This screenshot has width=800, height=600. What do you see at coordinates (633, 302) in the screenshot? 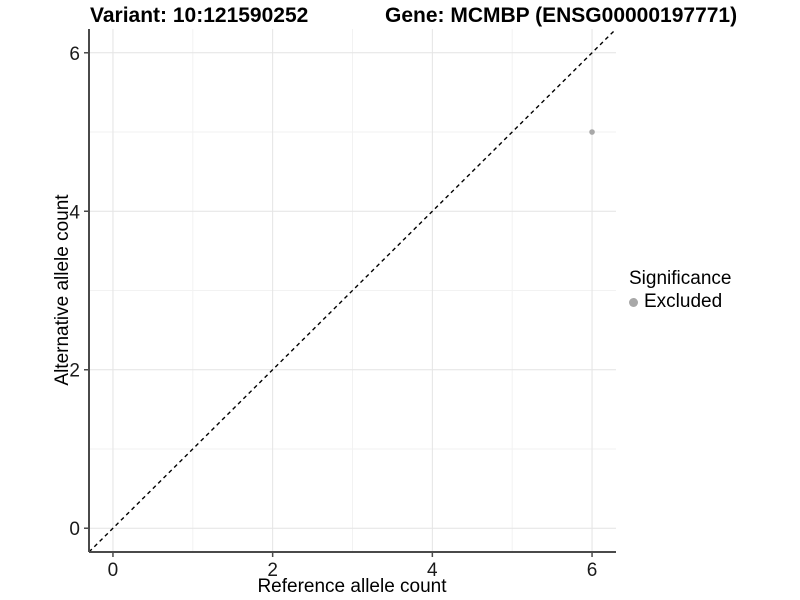
I see `legend-point-icon` at bounding box center [633, 302].